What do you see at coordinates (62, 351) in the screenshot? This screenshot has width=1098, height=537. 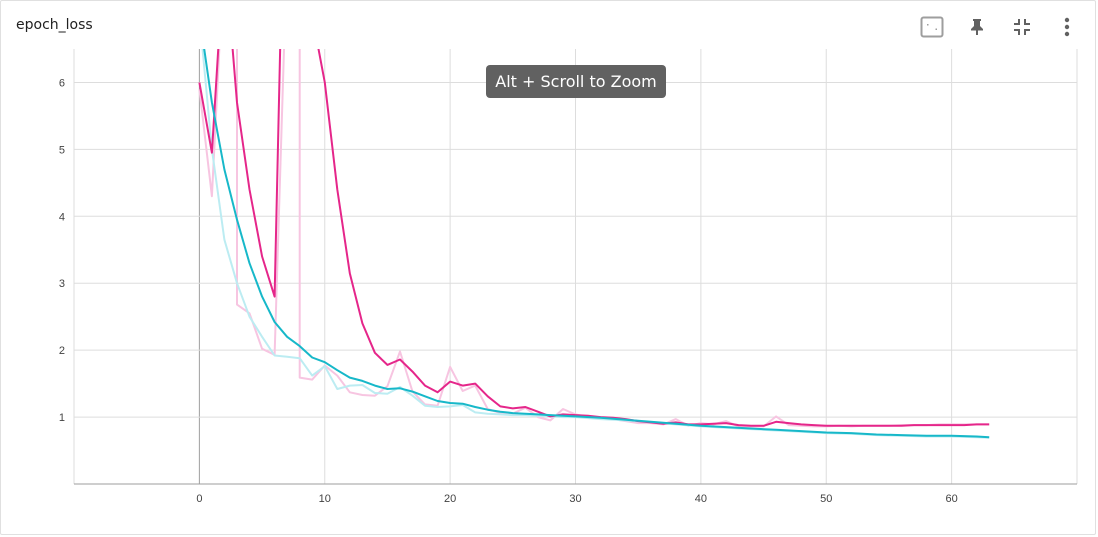 I see `y-tick-label: 2` at bounding box center [62, 351].